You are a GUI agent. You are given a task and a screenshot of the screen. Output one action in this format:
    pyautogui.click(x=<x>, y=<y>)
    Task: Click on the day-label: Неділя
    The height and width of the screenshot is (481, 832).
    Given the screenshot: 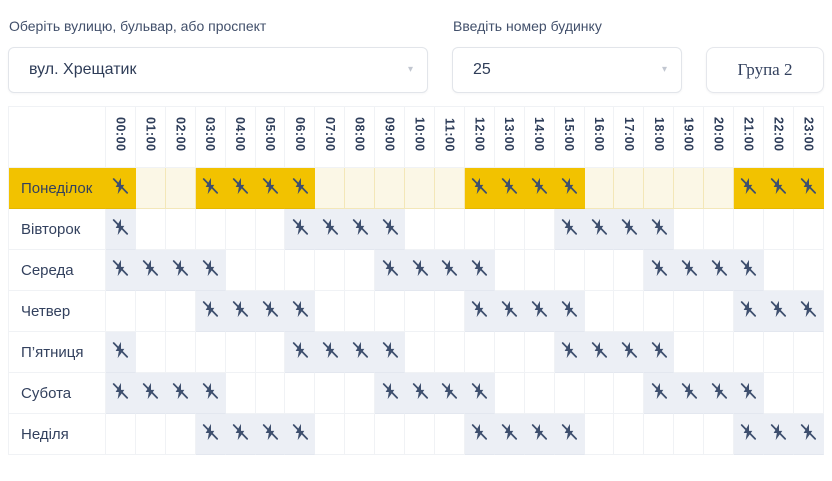 What is the action you would take?
    pyautogui.click(x=57, y=434)
    